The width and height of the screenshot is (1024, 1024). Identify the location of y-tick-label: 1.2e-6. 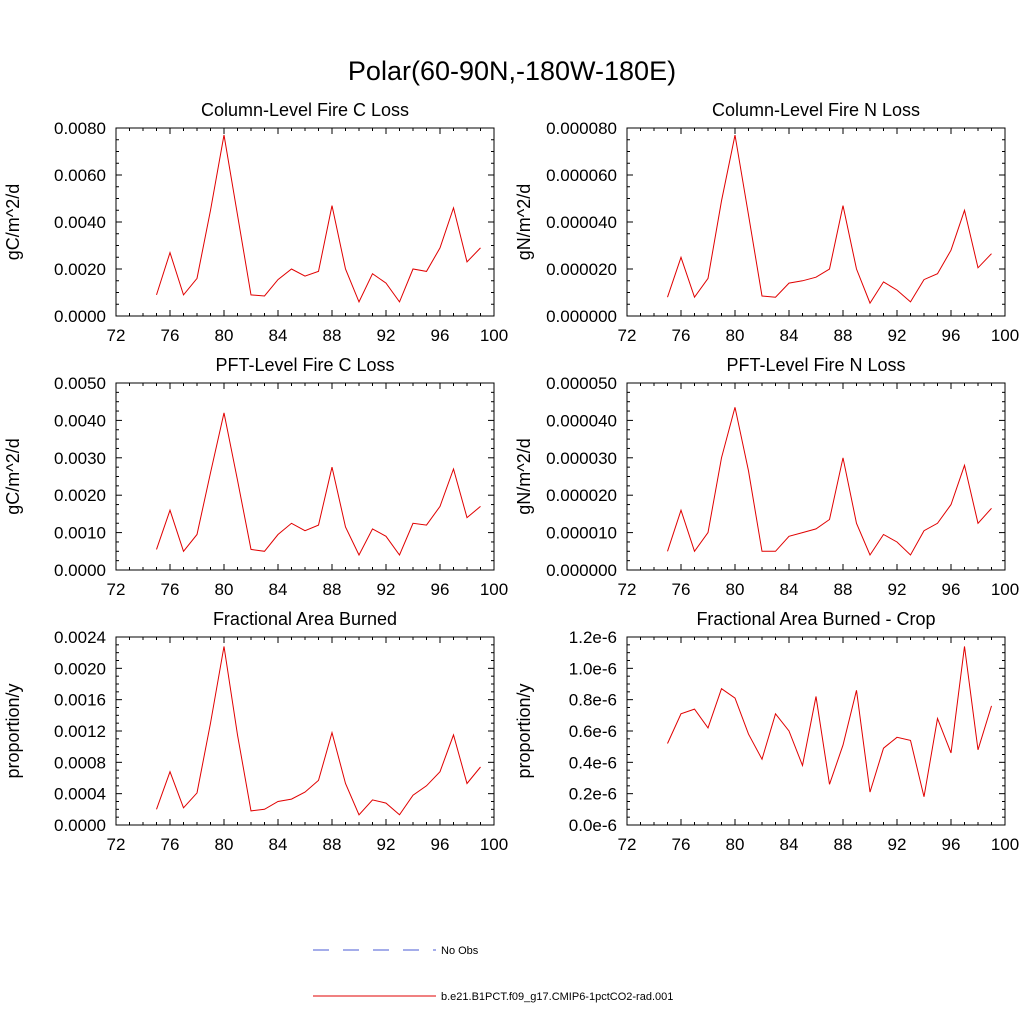
(593, 637).